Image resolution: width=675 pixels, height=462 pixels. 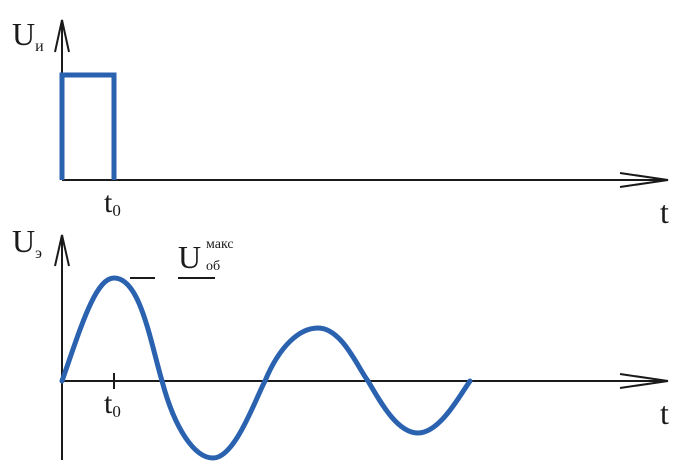 I want to click on bottom-x-label: t, so click(x=664, y=413).